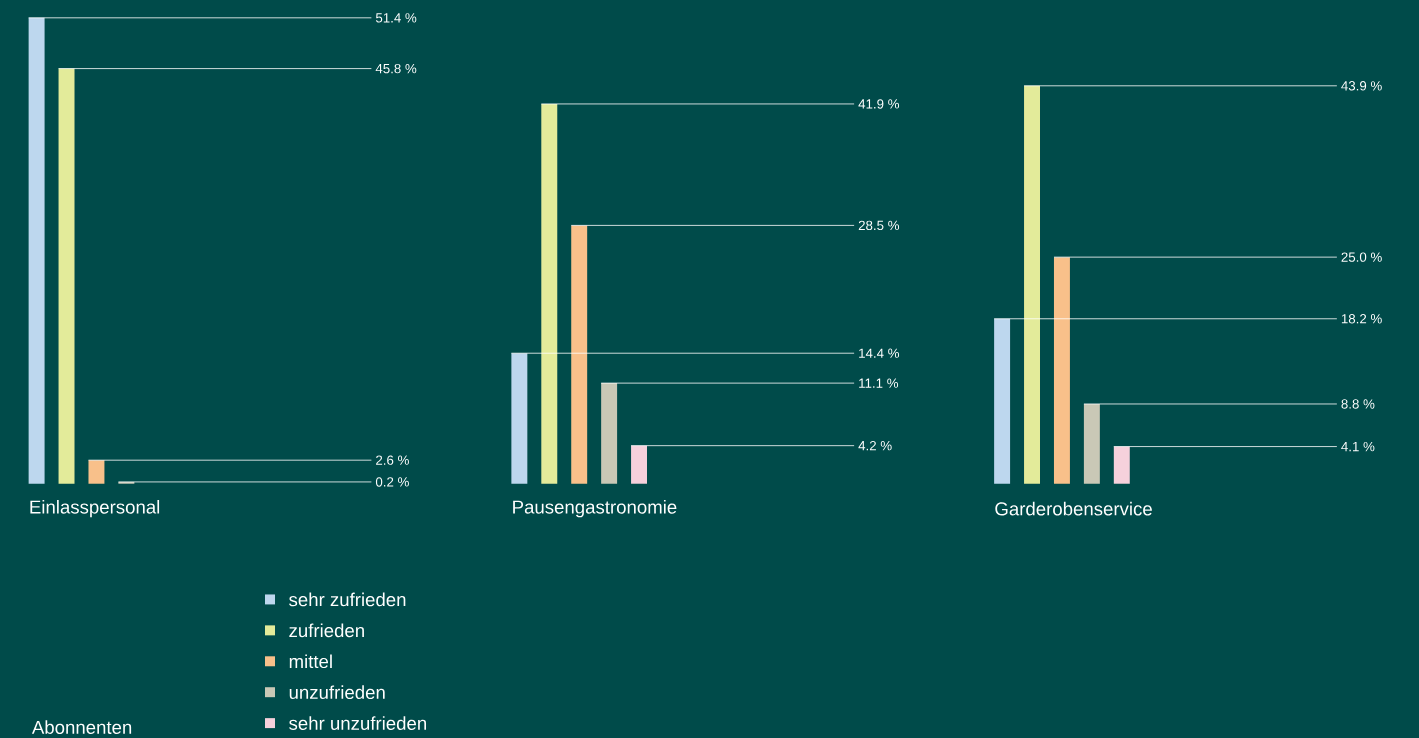 Image resolution: width=1419 pixels, height=738 pixels. What do you see at coordinates (879, 225) in the screenshot?
I see `data-label: 28.5 %` at bounding box center [879, 225].